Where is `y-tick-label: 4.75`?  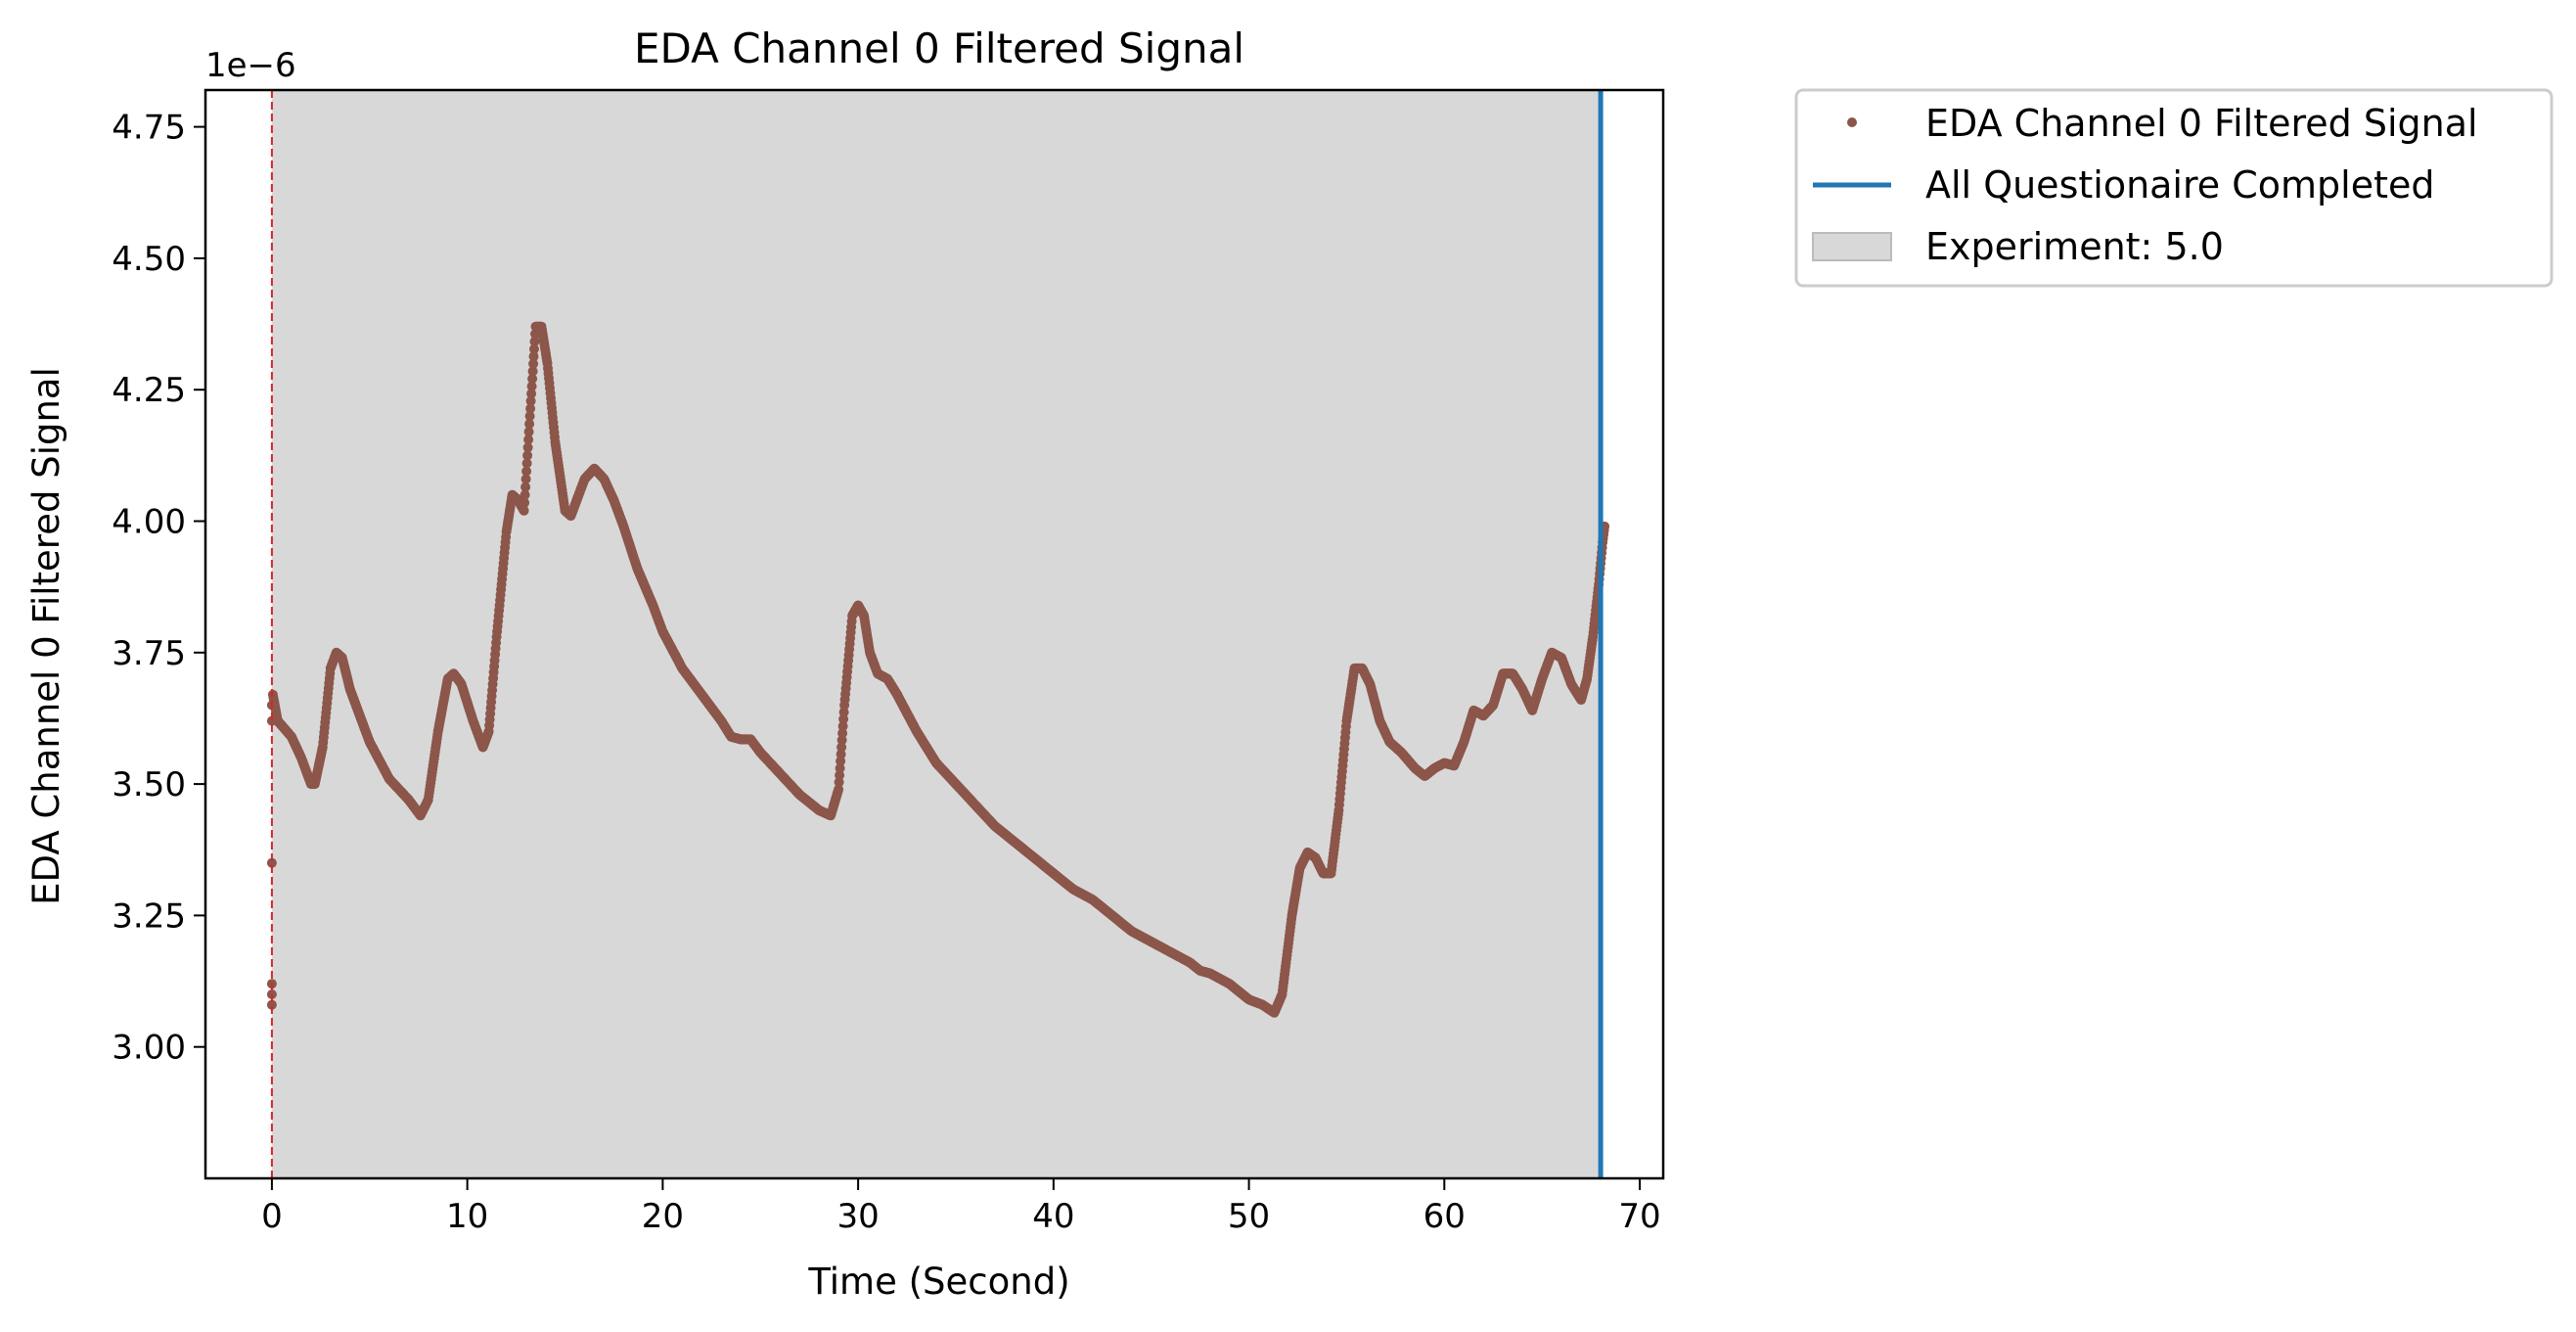 y-tick-label: 4.75 is located at coordinates (149, 129).